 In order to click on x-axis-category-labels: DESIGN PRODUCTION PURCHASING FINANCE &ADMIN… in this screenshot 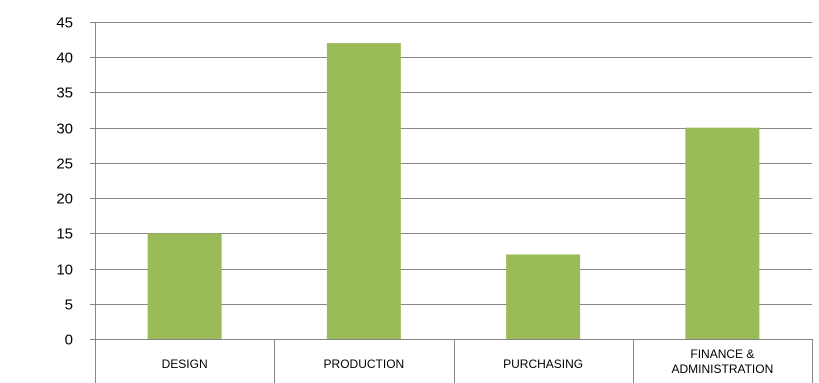, I will do `click(468, 361)`.